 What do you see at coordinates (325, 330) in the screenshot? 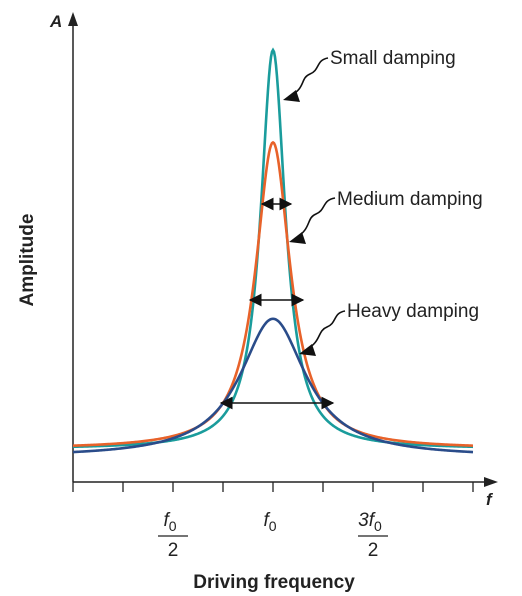
I see `heavy-damping-leader` at bounding box center [325, 330].